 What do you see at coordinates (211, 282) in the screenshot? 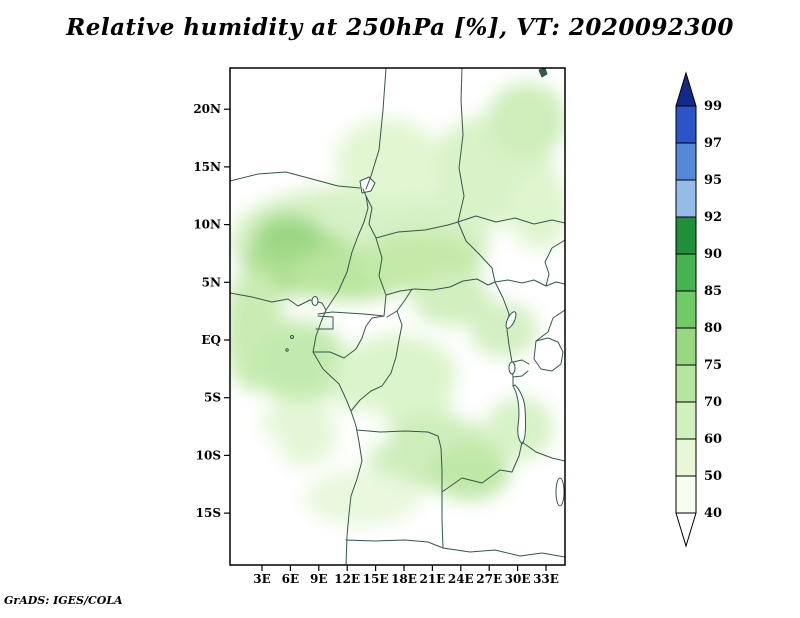
I see `y-axis-tick-label: 5N` at bounding box center [211, 282].